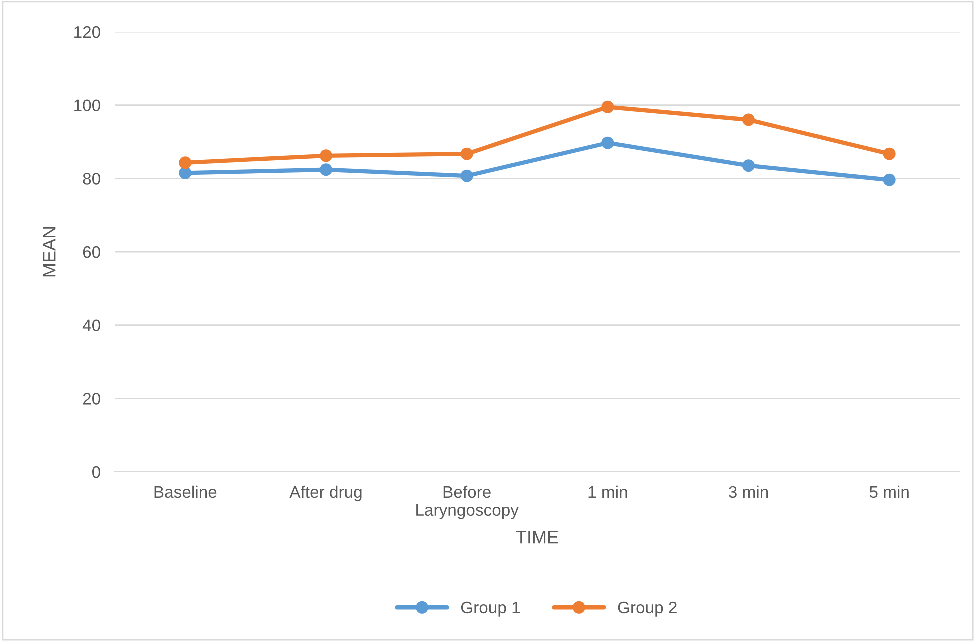 The height and width of the screenshot is (642, 976). I want to click on x-tick-label: Baseline, so click(185, 492).